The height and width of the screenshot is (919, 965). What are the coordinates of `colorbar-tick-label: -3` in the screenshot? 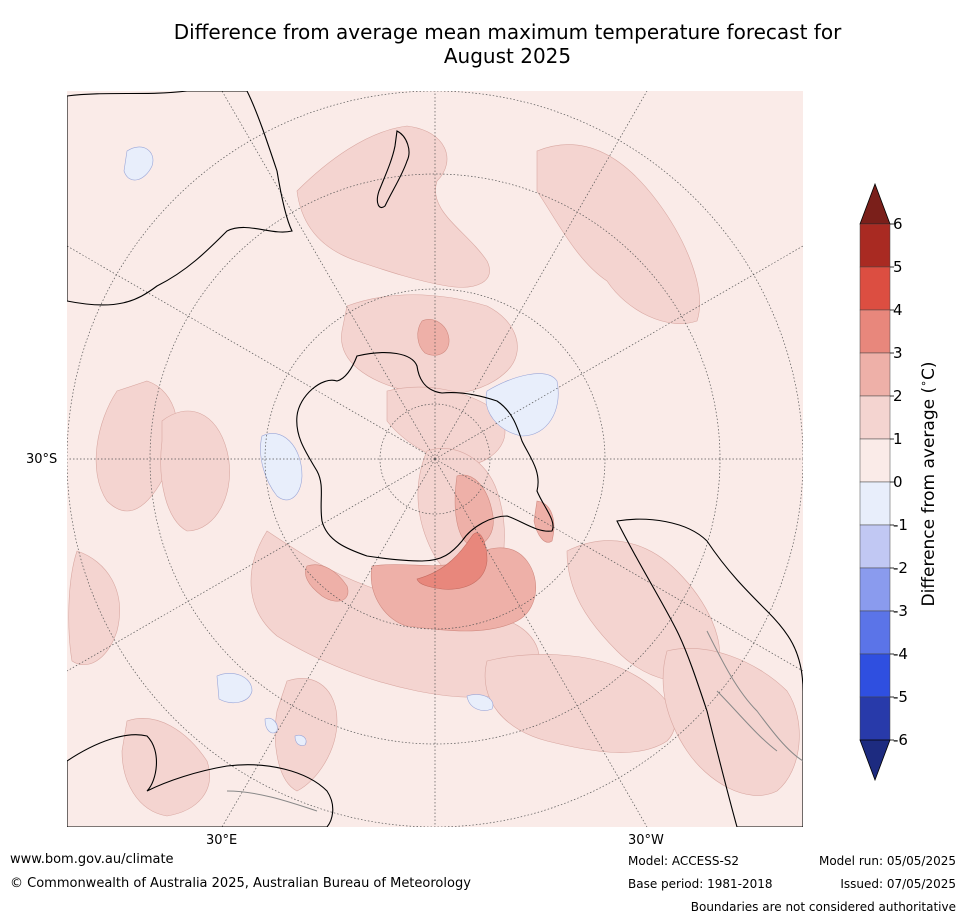 It's located at (900, 611).